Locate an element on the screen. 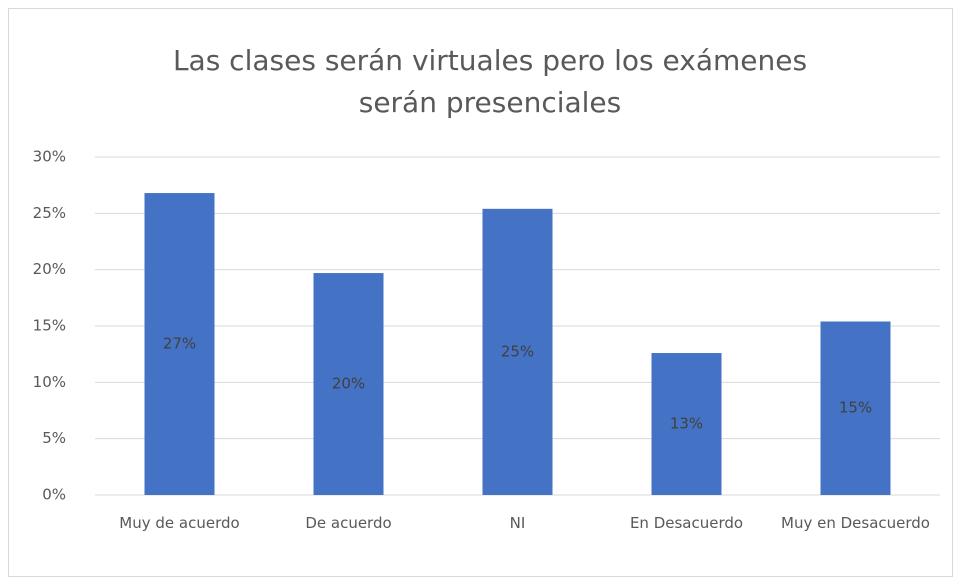 The height and width of the screenshot is (579, 957). data-label: 20% is located at coordinates (348, 384).